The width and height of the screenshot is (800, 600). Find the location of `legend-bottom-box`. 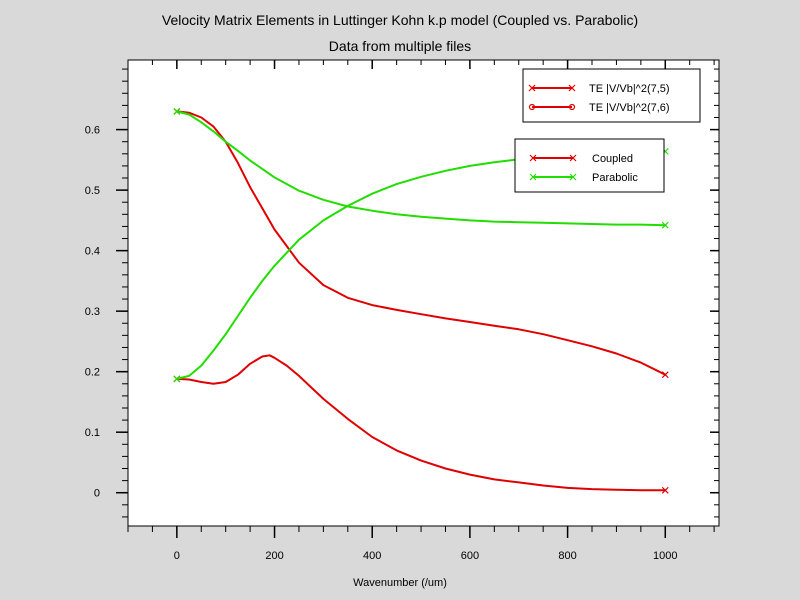

legend-bottom-box is located at coordinates (589, 165).